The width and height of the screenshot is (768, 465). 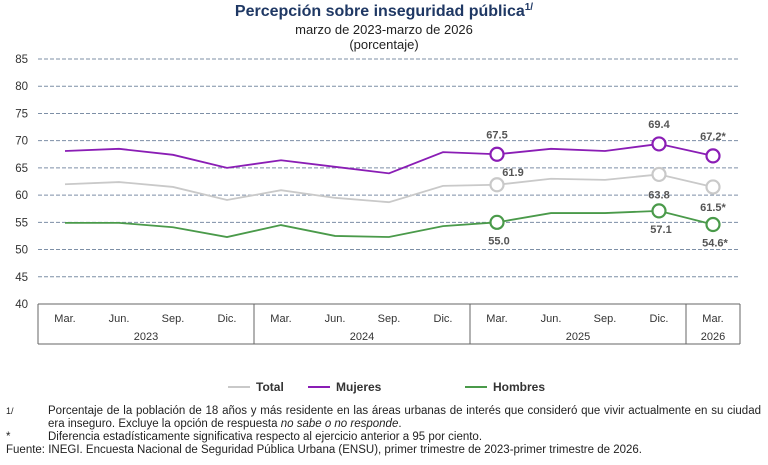 What do you see at coordinates (713, 337) in the screenshot?
I see `x-group-label: 2026` at bounding box center [713, 337].